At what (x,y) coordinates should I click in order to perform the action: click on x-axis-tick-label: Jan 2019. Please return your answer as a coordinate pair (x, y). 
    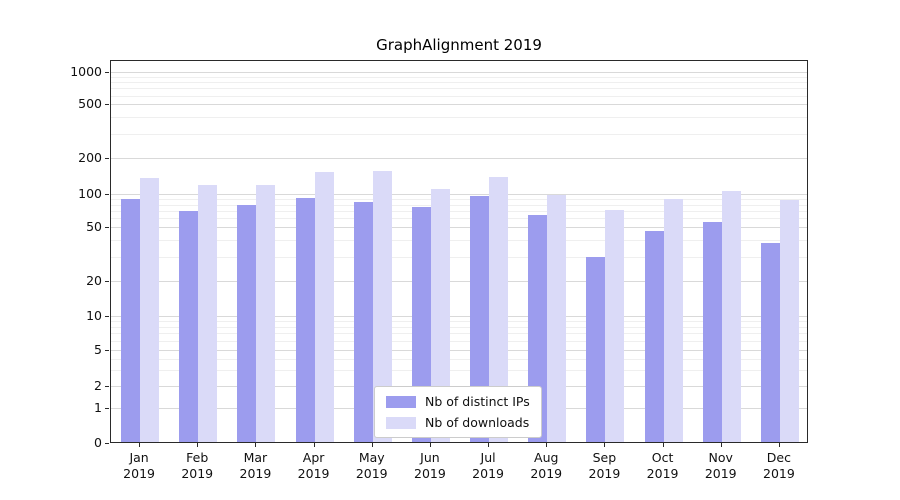
    Looking at the image, I should click on (139, 466).